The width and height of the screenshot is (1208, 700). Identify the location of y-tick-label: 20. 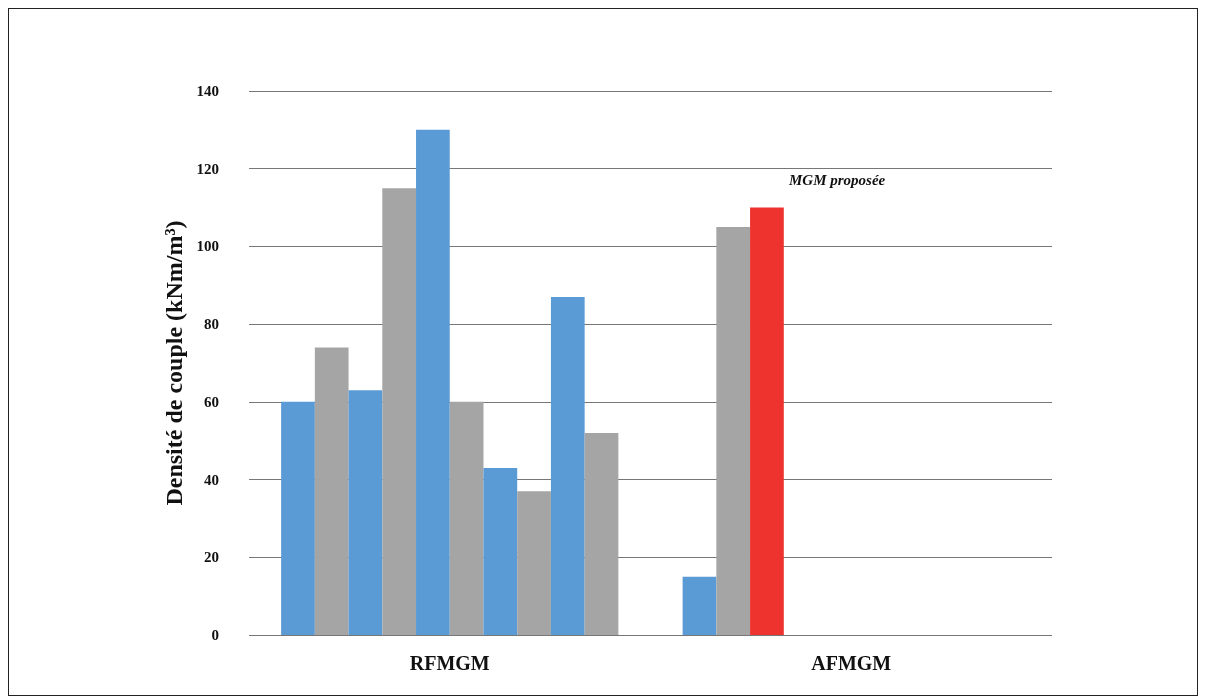
(211, 557).